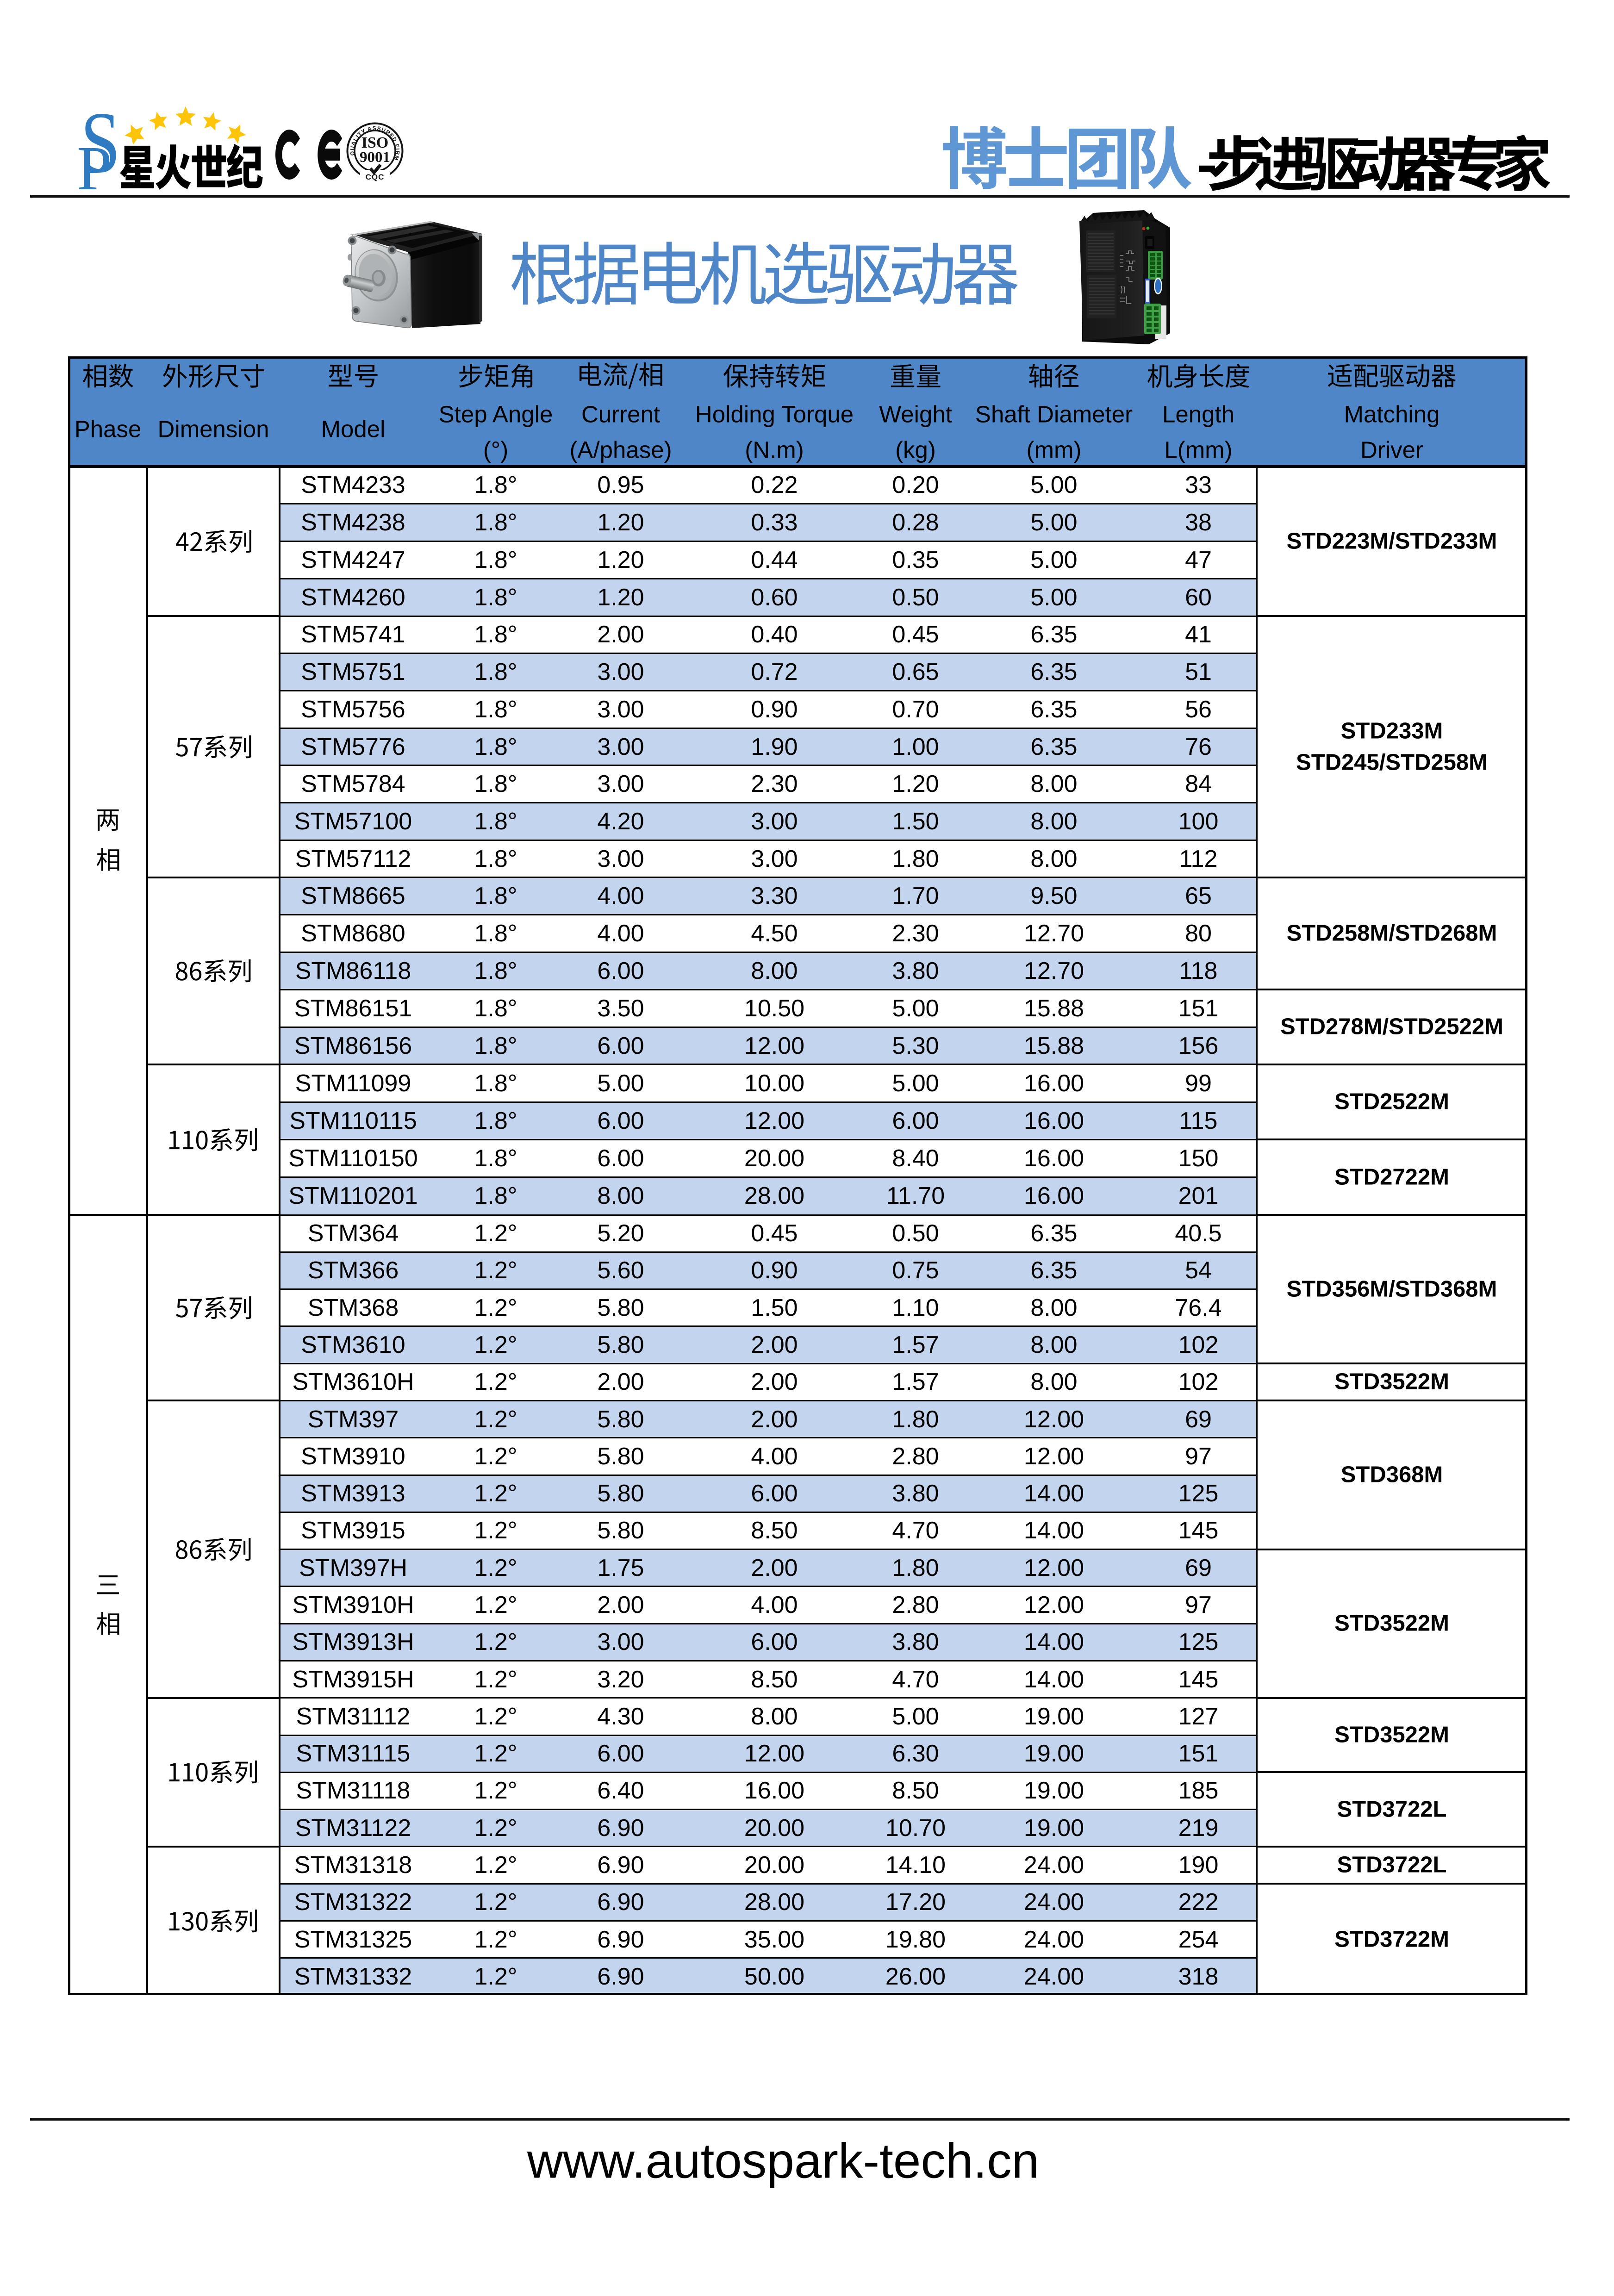 The image size is (1614, 2296). What do you see at coordinates (375, 157) in the screenshot?
I see `svg-text: 9001` at bounding box center [375, 157].